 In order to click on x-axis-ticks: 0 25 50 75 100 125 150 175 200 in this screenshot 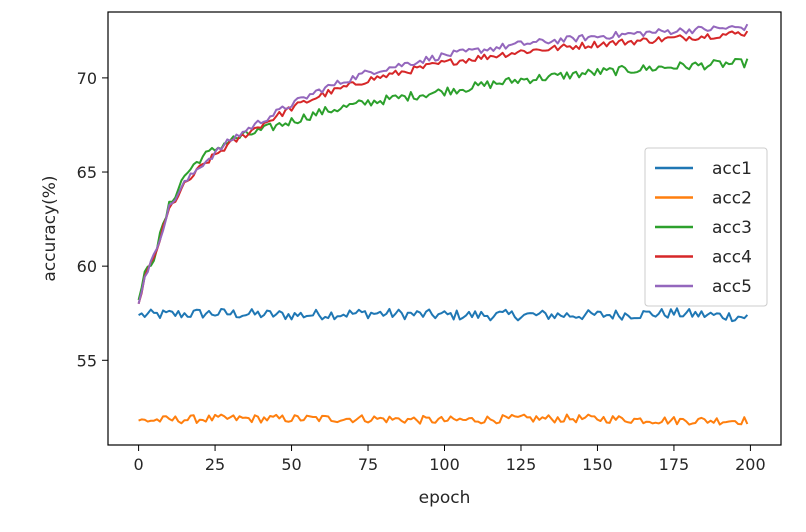, I will do `click(449, 459)`.